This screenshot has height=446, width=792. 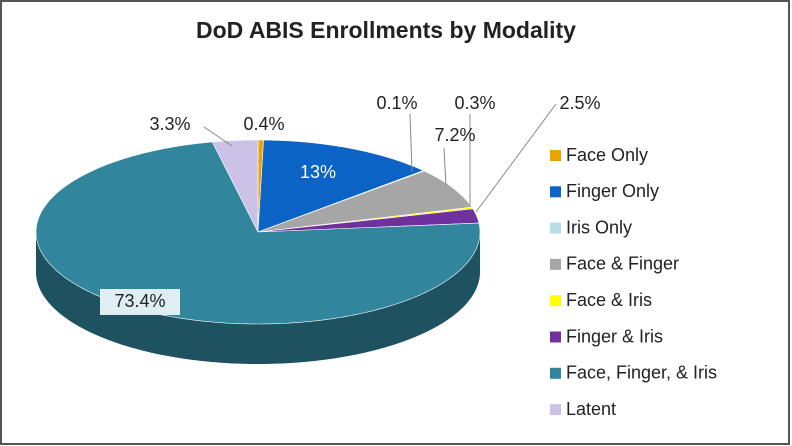 What do you see at coordinates (641, 373) in the screenshot?
I see `legend-label: Face, Finger, & Iris` at bounding box center [641, 373].